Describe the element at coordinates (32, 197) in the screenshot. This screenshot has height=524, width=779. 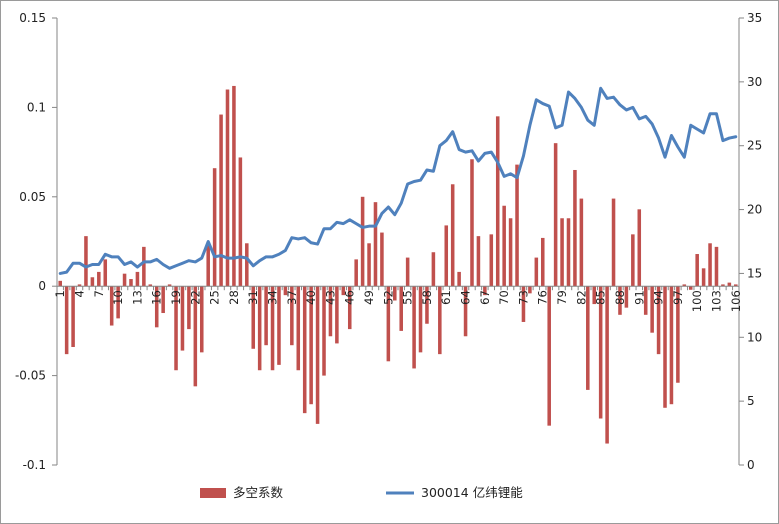
I see `left-tick-label: 0.05` at that location.